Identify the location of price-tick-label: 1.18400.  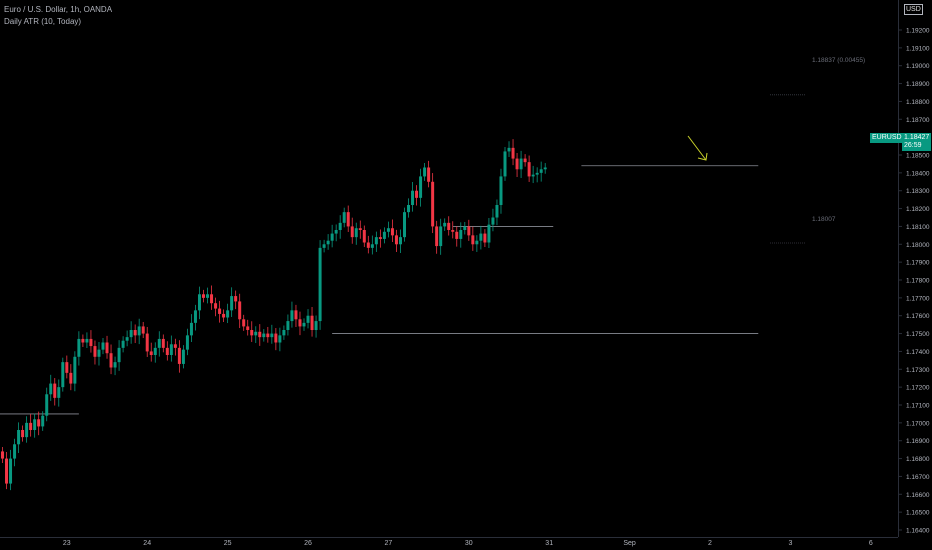
(918, 173).